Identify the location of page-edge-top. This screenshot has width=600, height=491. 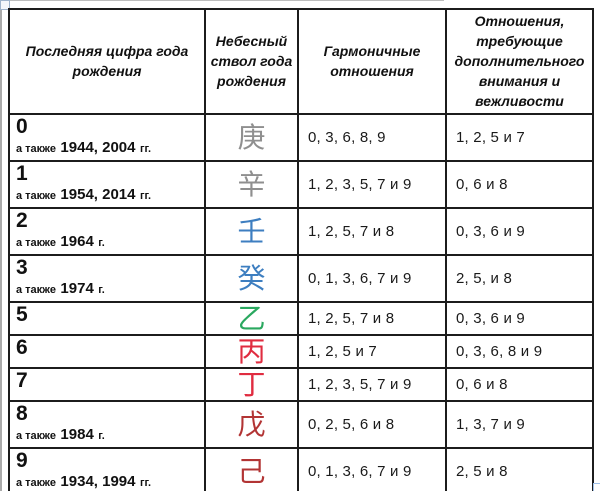
(227, 0).